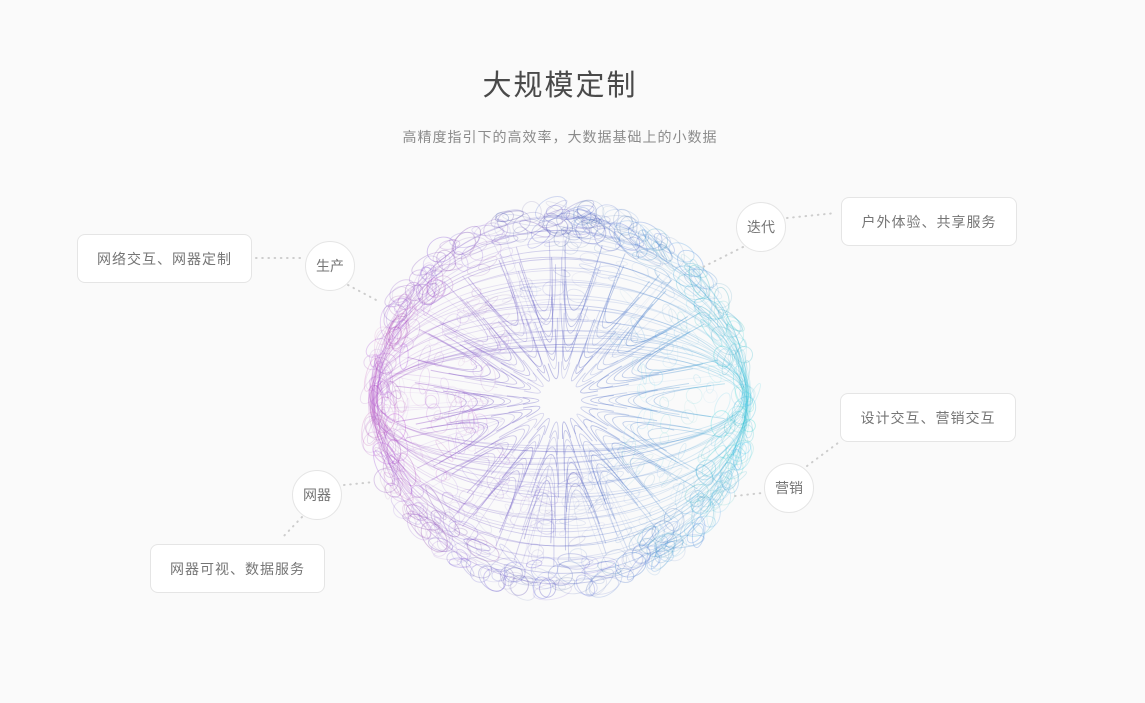 The image size is (1145, 703). Describe the element at coordinates (164, 258) in the screenshot. I see `label-box-production: 网络交互、网器定制` at that location.